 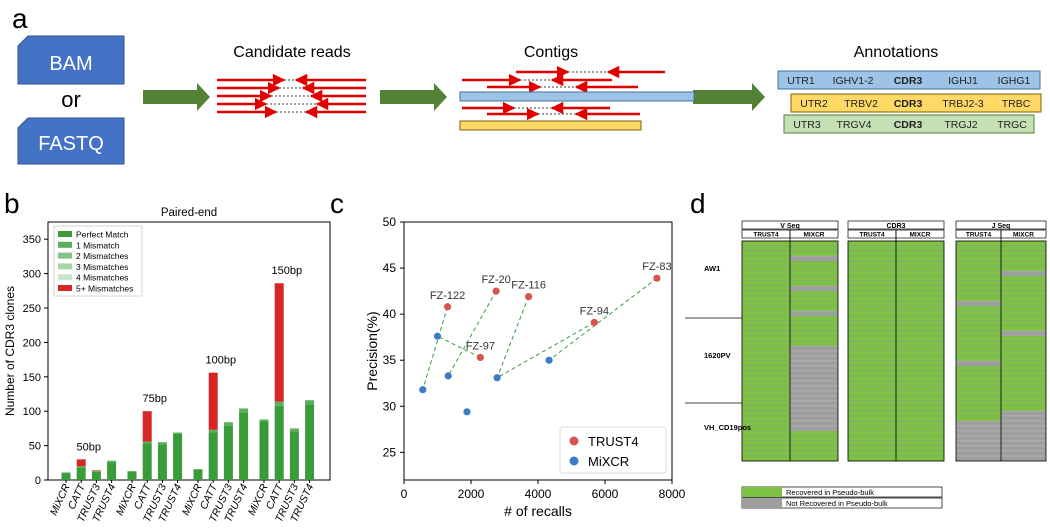 What do you see at coordinates (909, 124) in the screenshot?
I see `annotation-bar-trg` at bounding box center [909, 124].